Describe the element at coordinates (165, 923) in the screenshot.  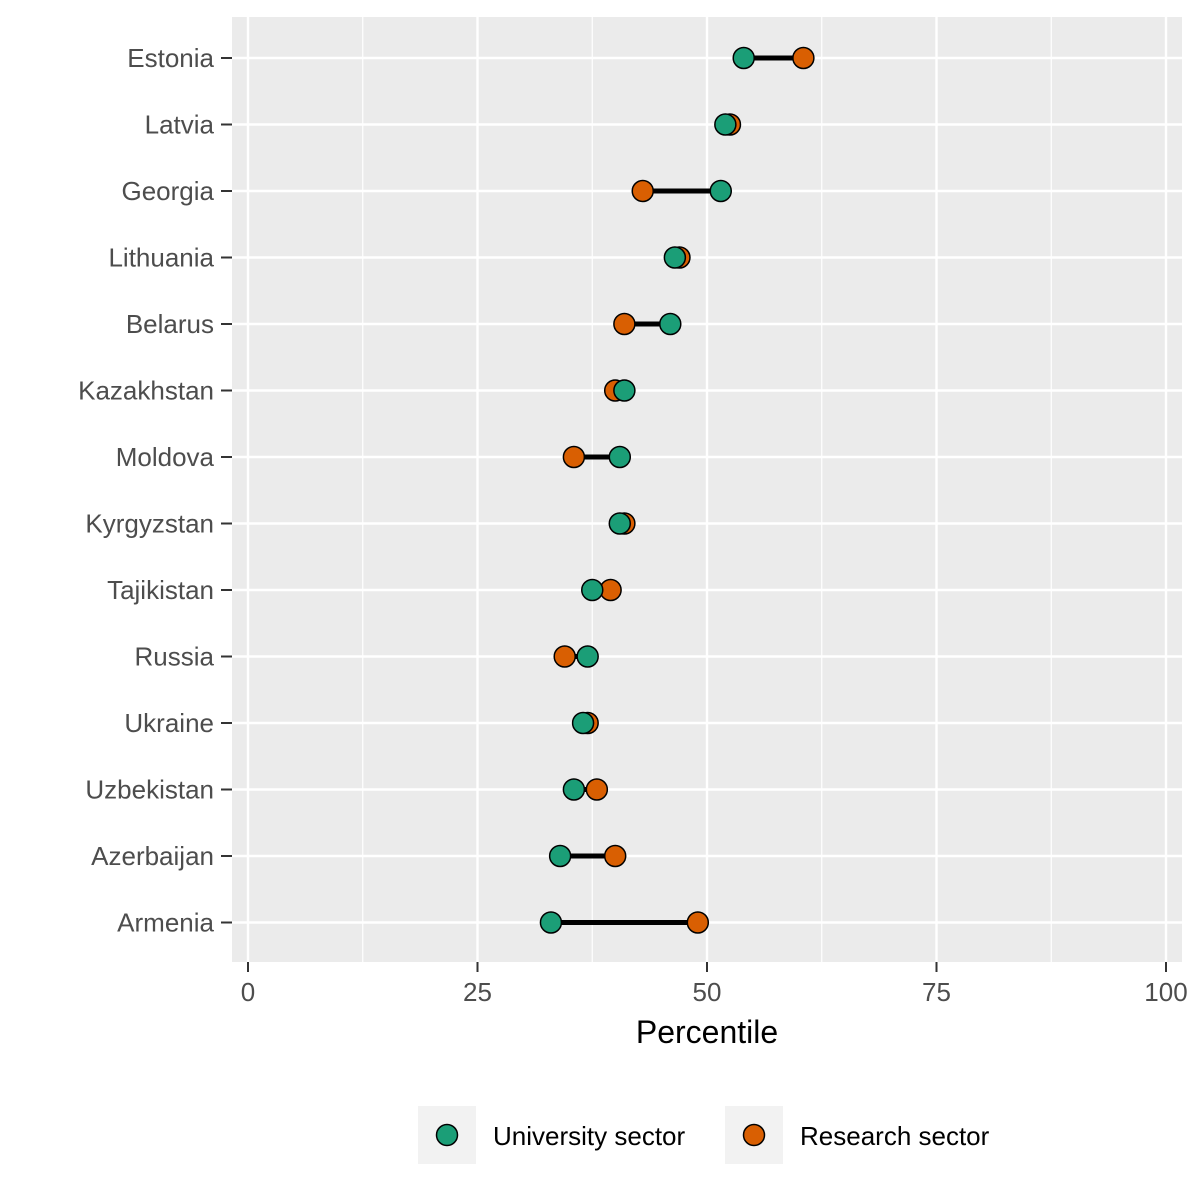
I see `y-tick-label: Armenia` at that location.